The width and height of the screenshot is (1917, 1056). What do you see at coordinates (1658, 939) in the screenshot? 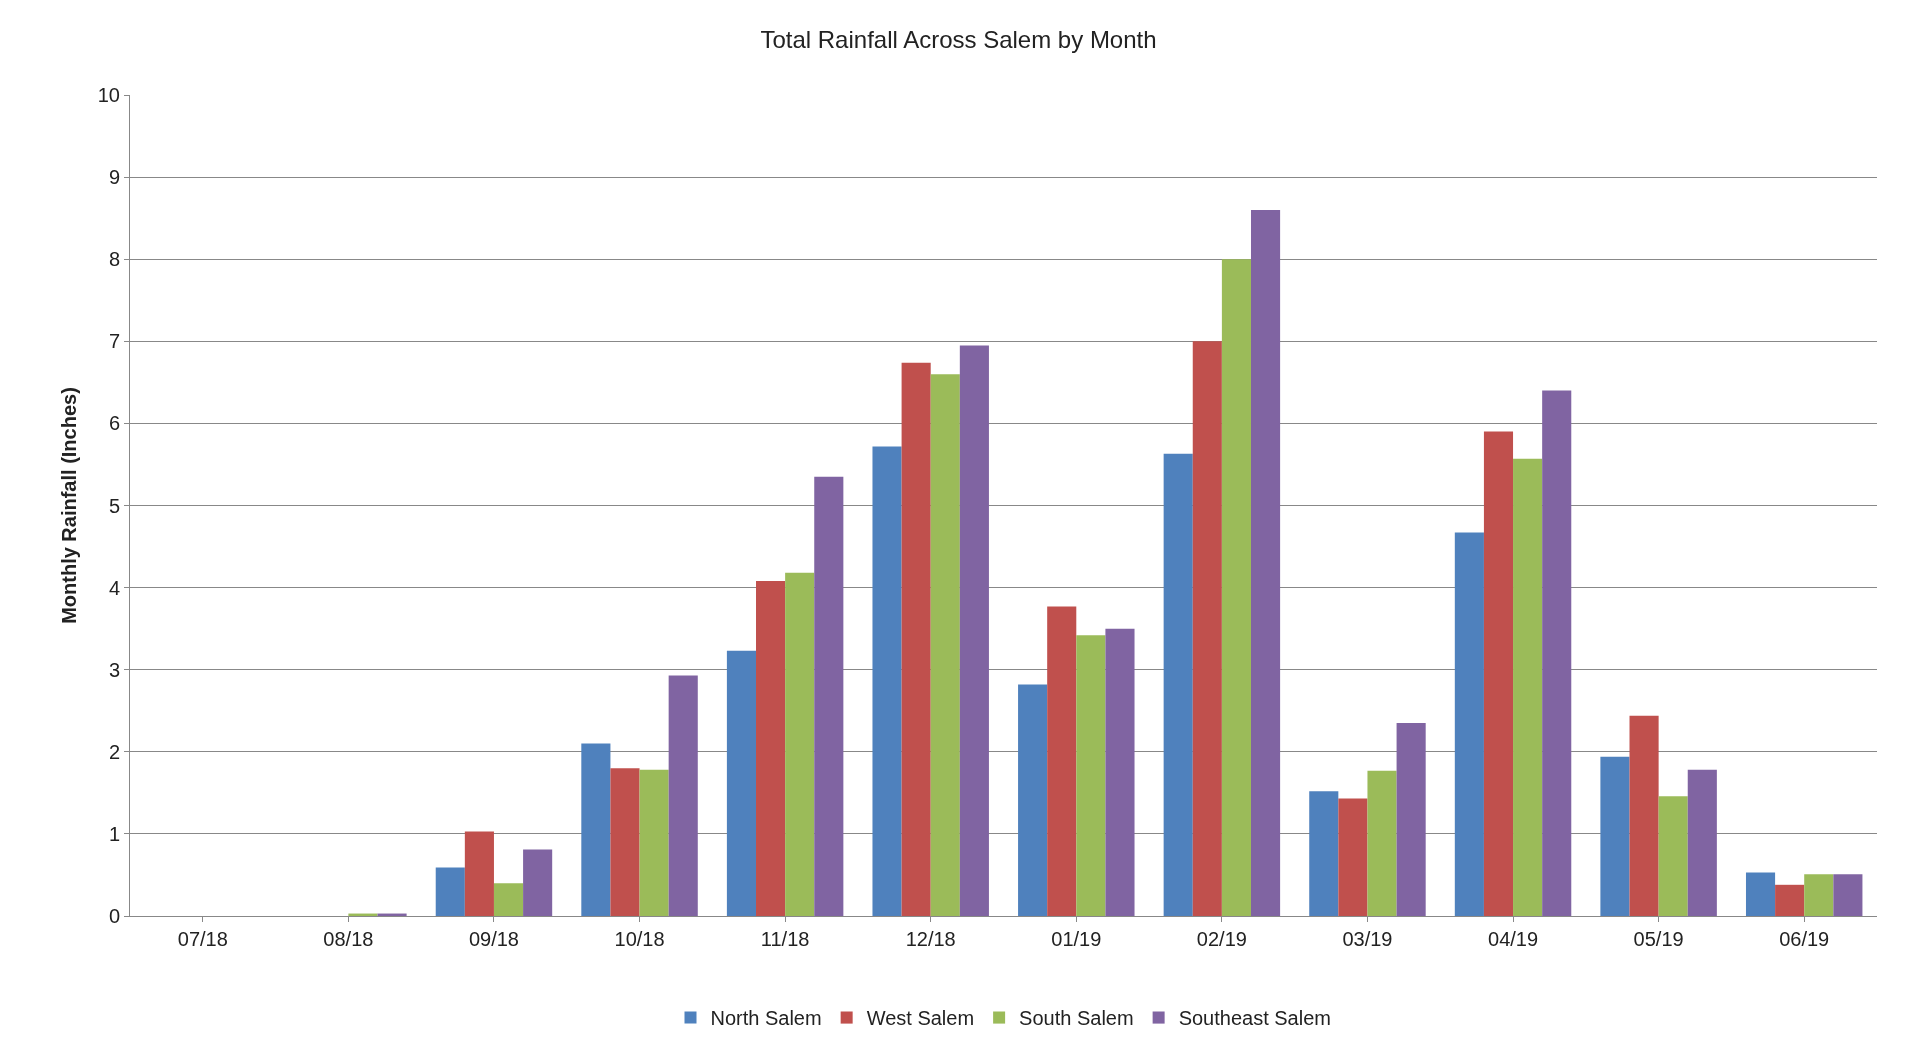
I see `x-tick-label: 05/19` at bounding box center [1658, 939].